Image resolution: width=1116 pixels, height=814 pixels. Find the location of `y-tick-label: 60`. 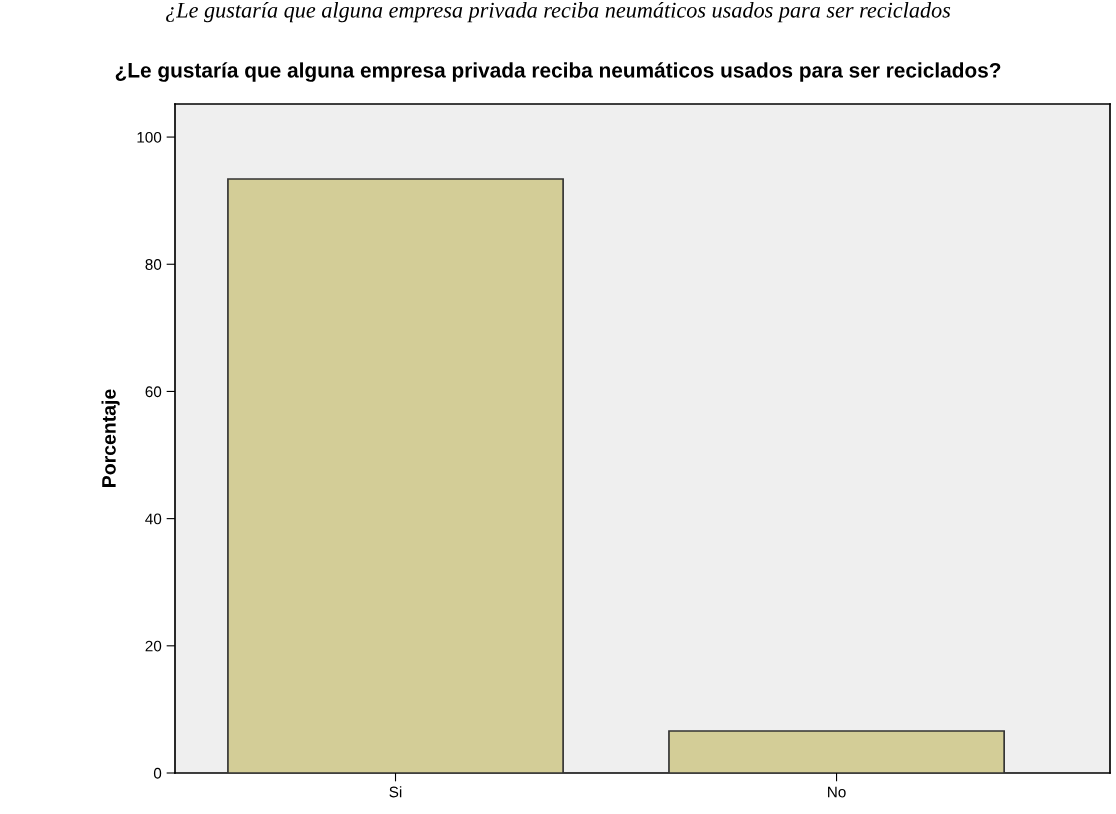

y-tick-label: 60 is located at coordinates (153, 392).